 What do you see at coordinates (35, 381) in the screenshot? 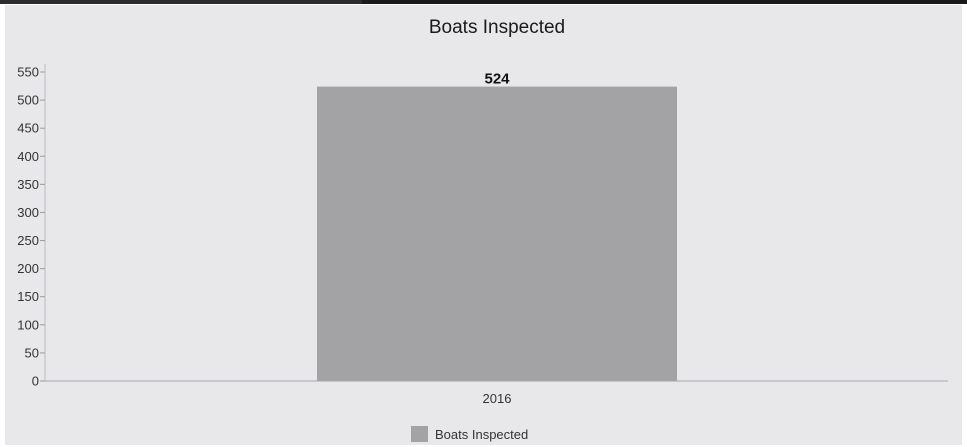
I see `y-tick-label: 0` at bounding box center [35, 381].